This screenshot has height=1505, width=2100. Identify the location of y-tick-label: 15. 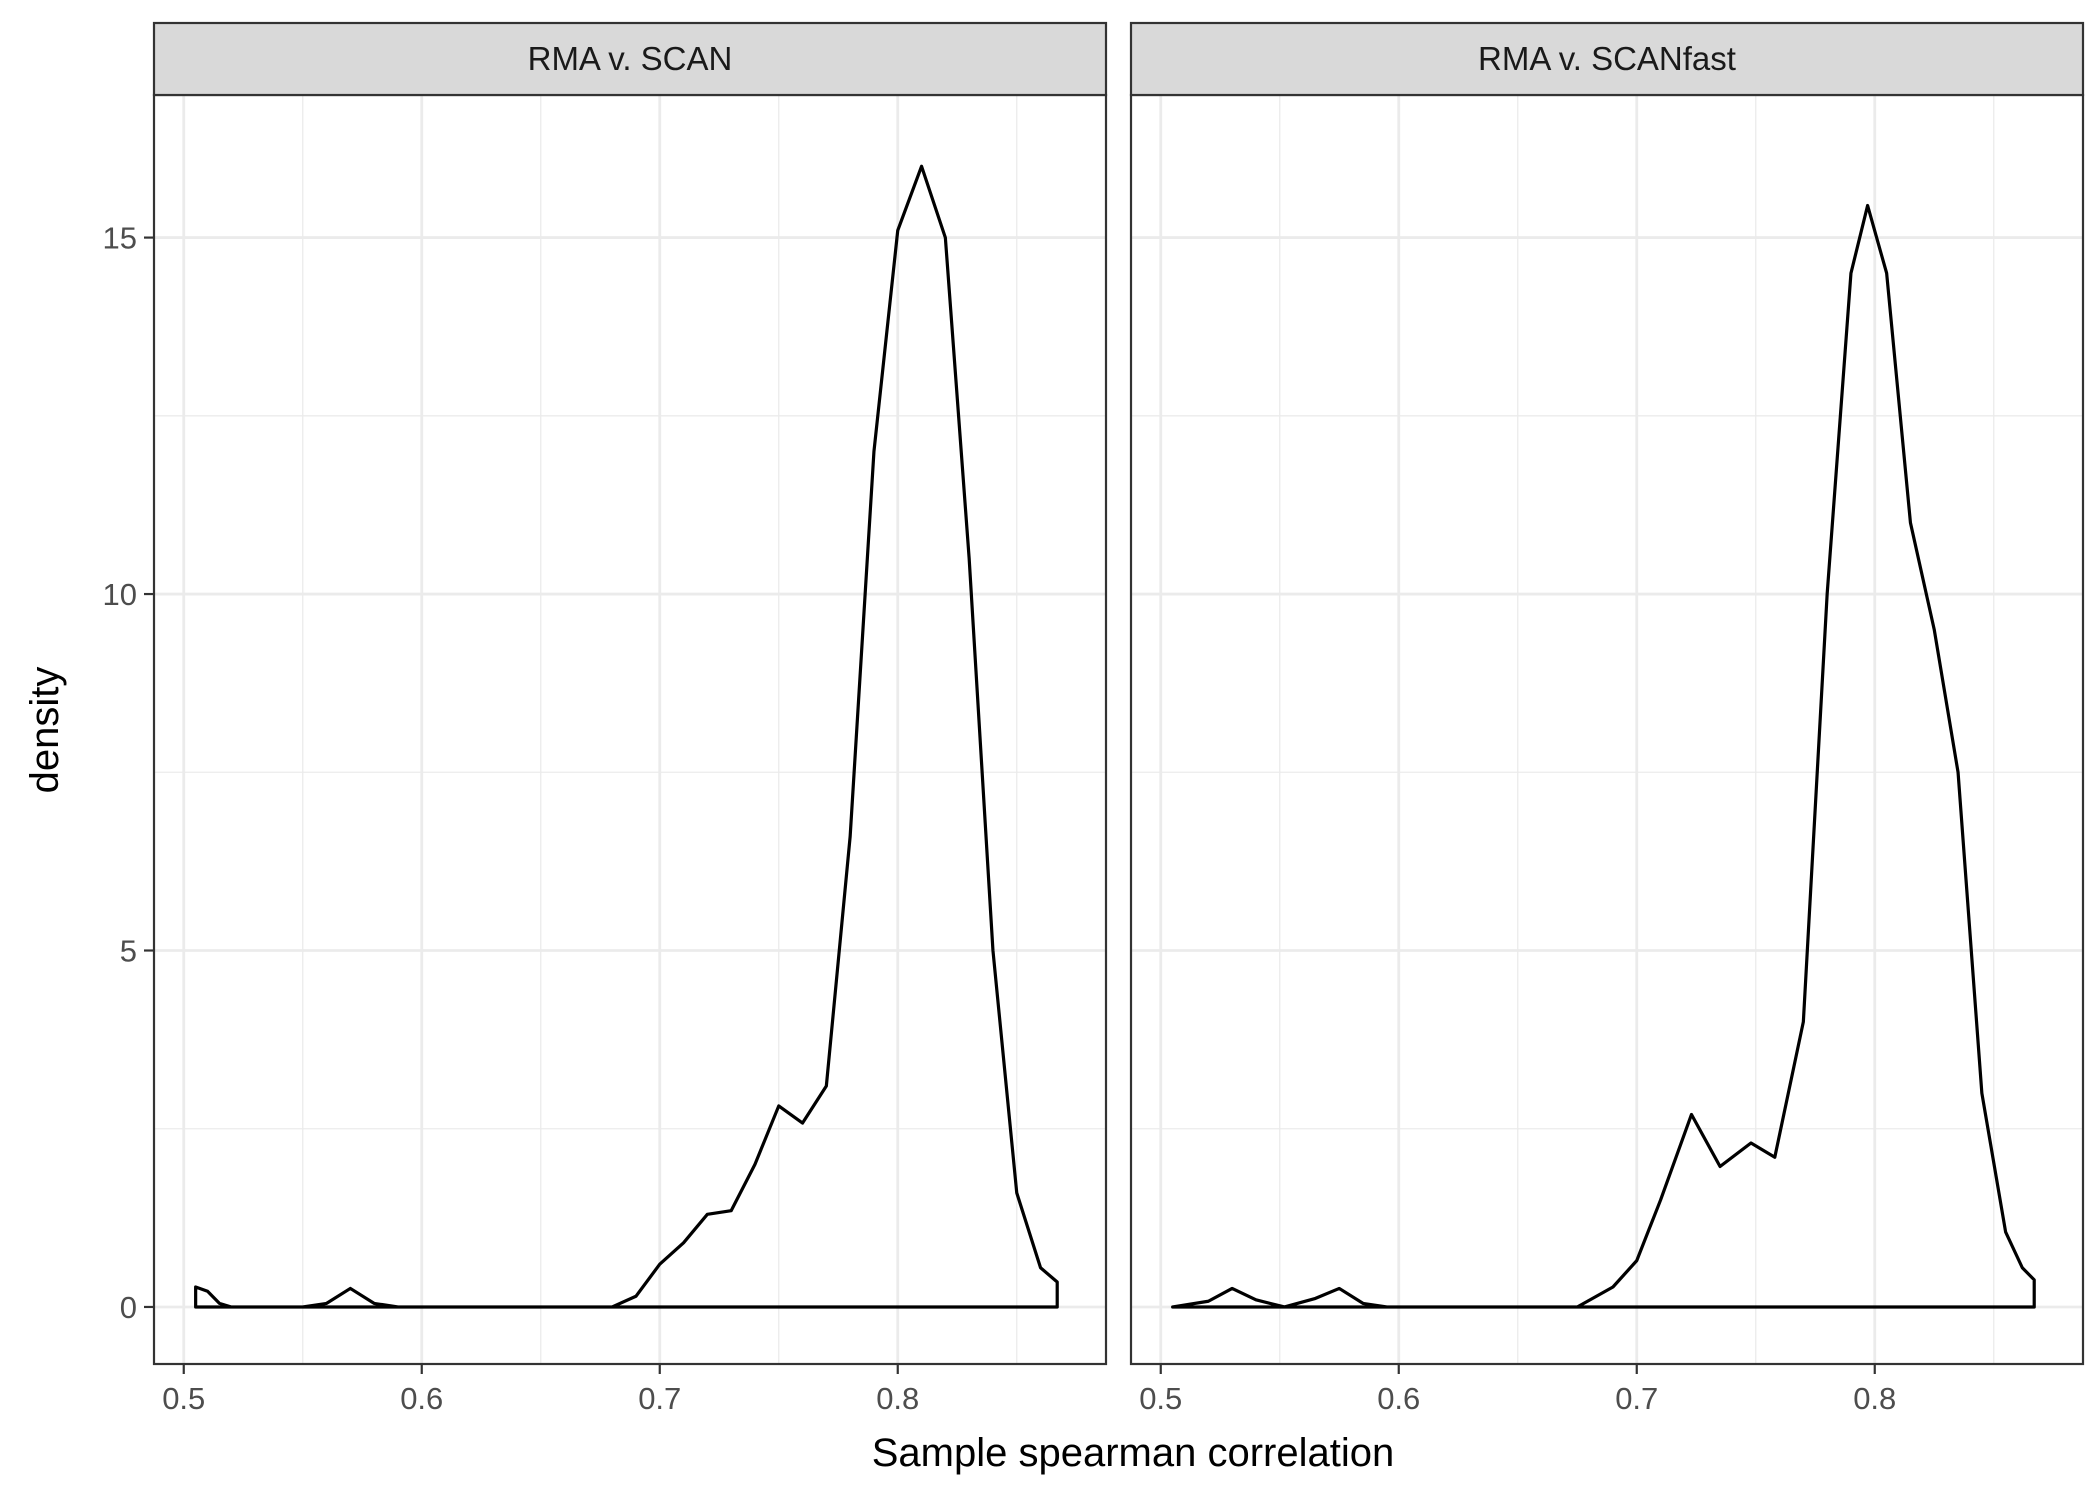
(120, 238).